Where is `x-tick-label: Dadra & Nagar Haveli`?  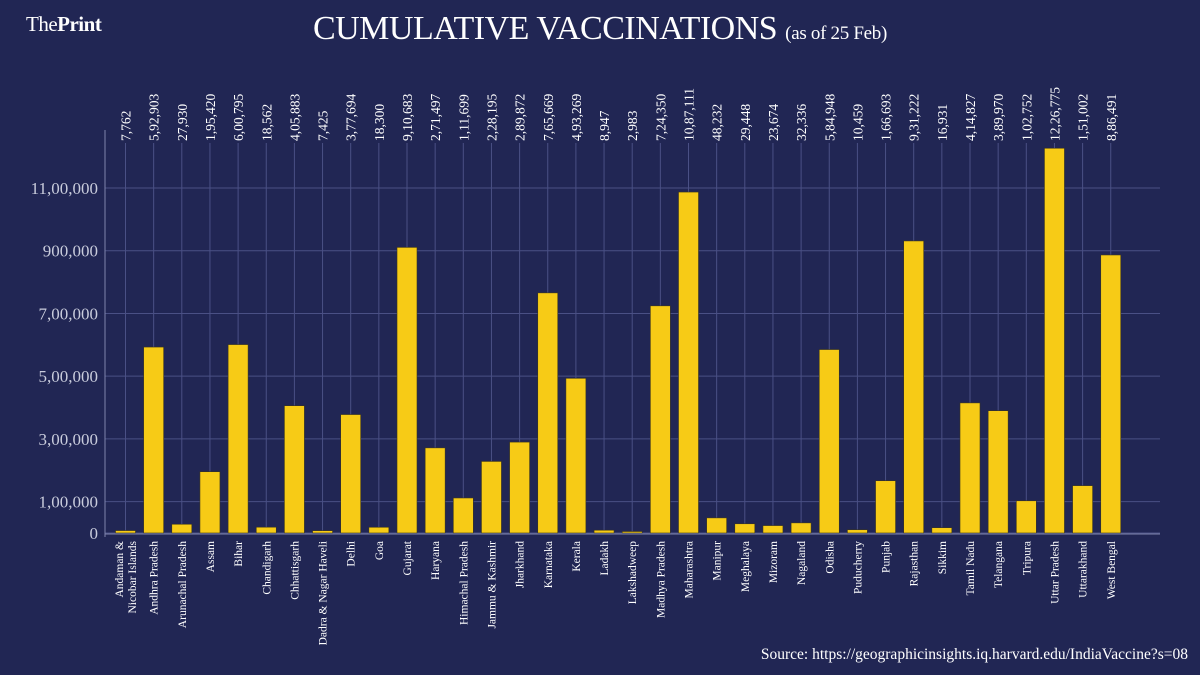
x-tick-label: Dadra & Nagar Haveli is located at coordinates (324, 593).